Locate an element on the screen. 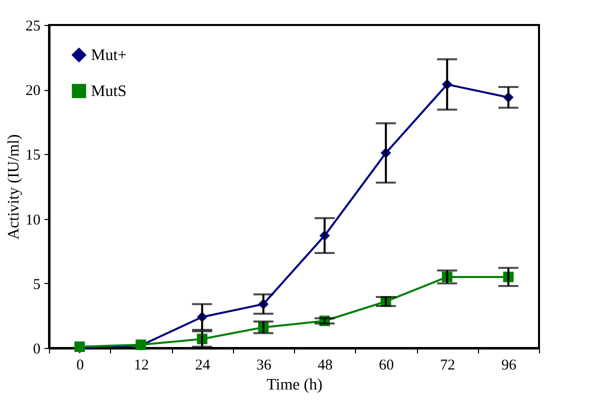 The height and width of the screenshot is (403, 595). x-tick-label: 0 is located at coordinates (80, 366).